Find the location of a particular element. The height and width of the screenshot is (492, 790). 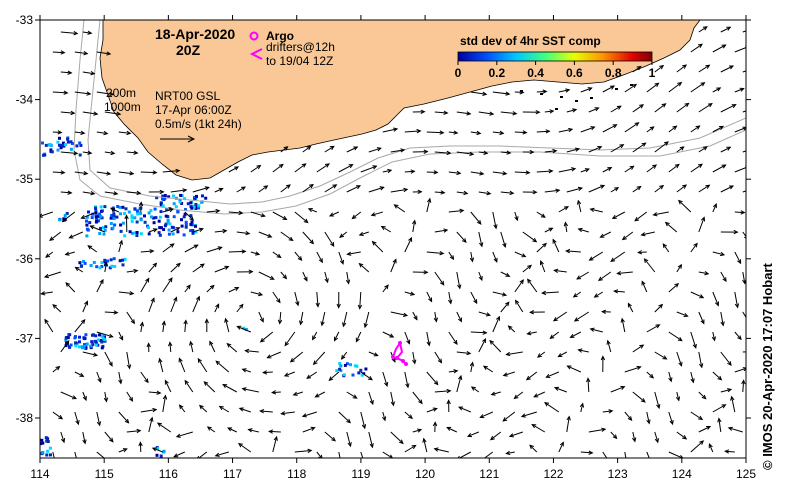

credit-text: © IMOS 20-Apr-2020 17:07 Hobart is located at coordinates (767, 366).